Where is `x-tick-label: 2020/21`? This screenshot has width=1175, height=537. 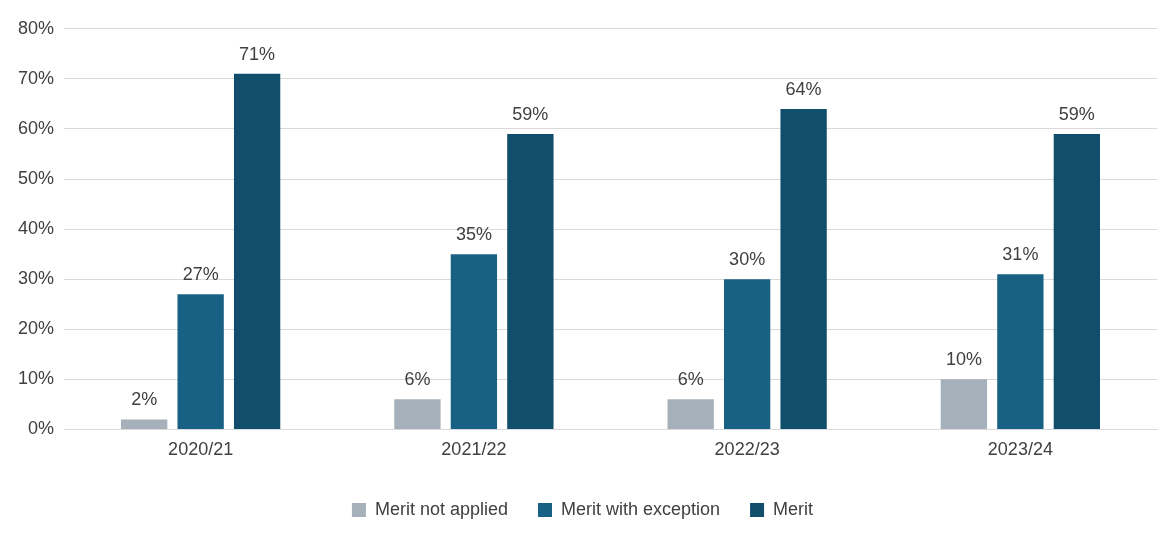
x-tick-label: 2020/21 is located at coordinates (201, 449).